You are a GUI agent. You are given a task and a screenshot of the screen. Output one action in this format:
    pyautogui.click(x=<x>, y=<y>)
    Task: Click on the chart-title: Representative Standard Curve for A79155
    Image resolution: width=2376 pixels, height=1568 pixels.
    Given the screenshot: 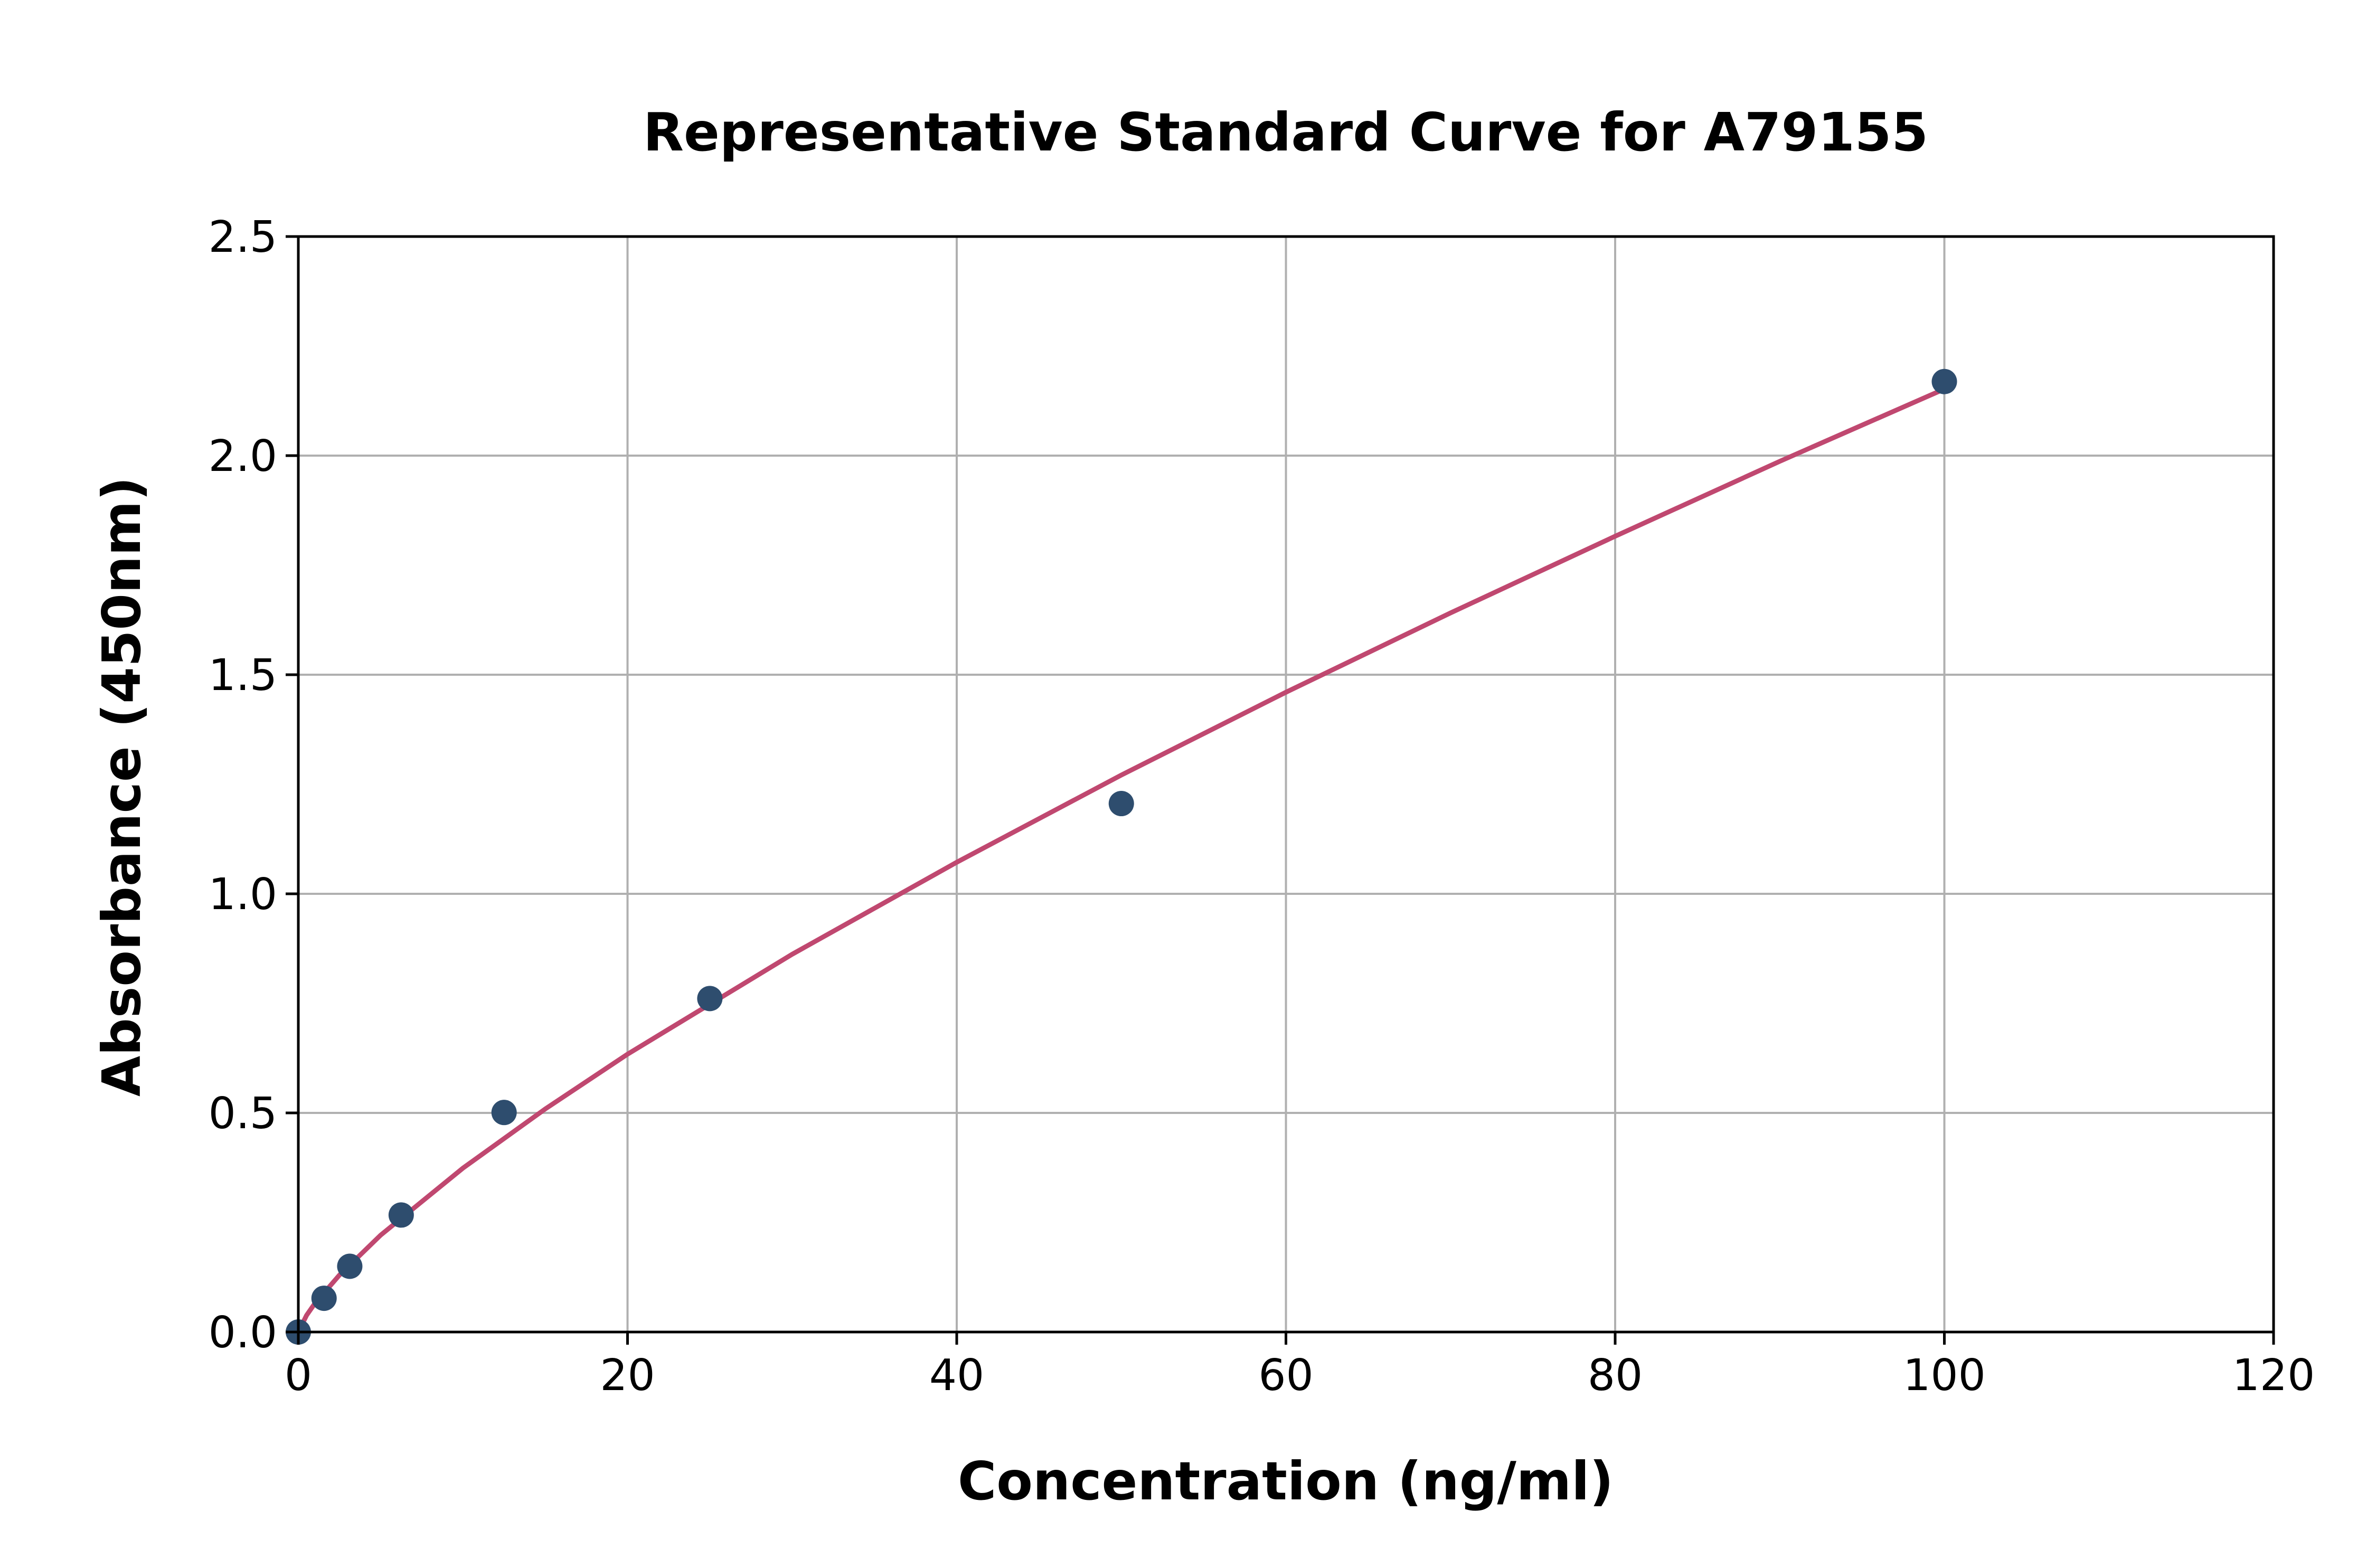 What is the action you would take?
    pyautogui.click(x=1285, y=132)
    